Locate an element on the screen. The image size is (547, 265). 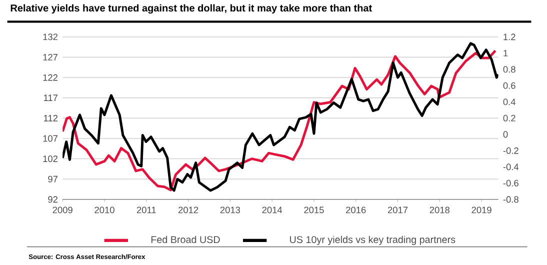
y-tick-label: 132 is located at coordinates (50, 37).